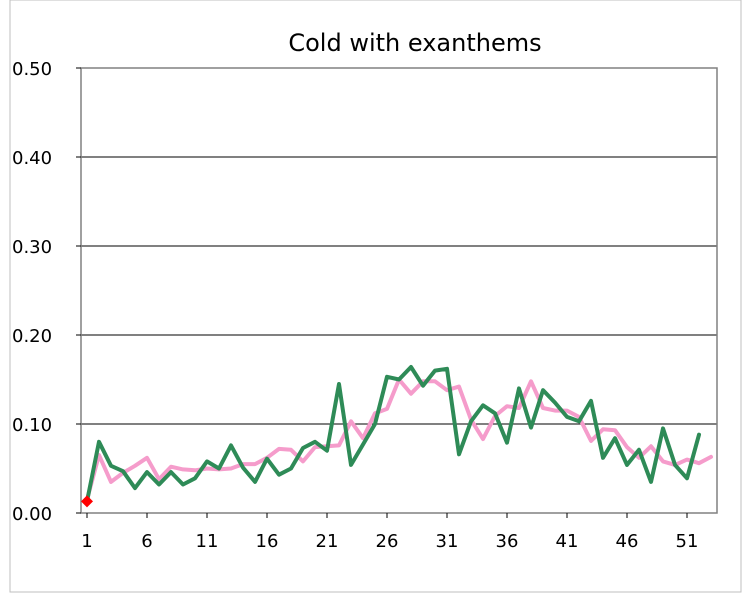 This screenshot has width=752, height=593. I want to click on y-axis-ticks: 0.00 0.10 0.20 0.30 0.40 0.50, so click(46, 292).